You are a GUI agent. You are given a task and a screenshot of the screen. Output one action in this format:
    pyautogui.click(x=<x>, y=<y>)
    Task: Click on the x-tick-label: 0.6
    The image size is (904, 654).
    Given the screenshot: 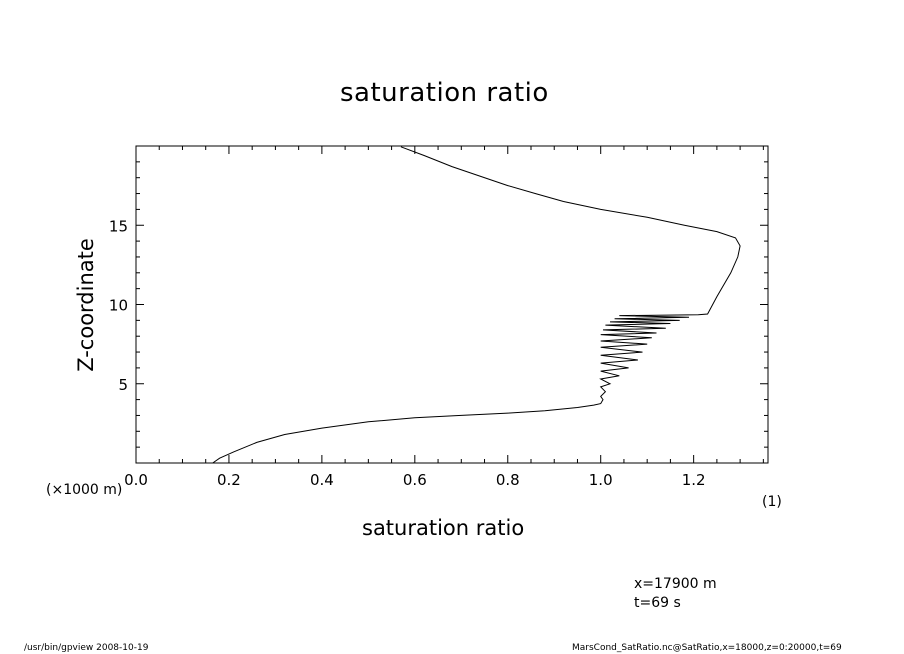 What is the action you would take?
    pyautogui.click(x=415, y=480)
    